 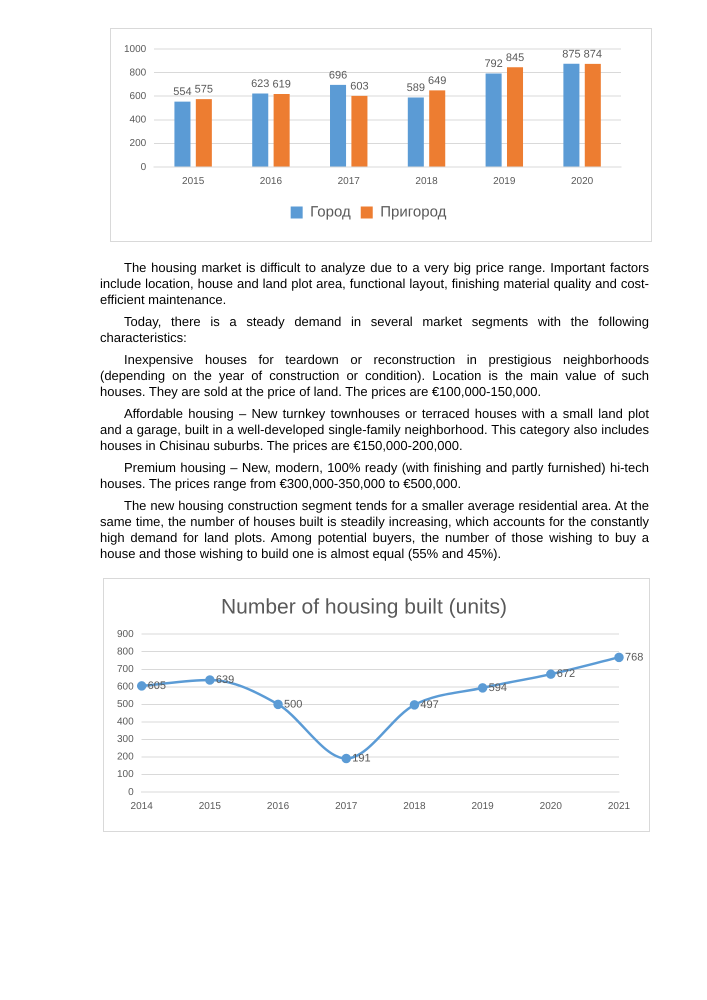 I want to click on x-tick-label: 2021, so click(x=619, y=806).